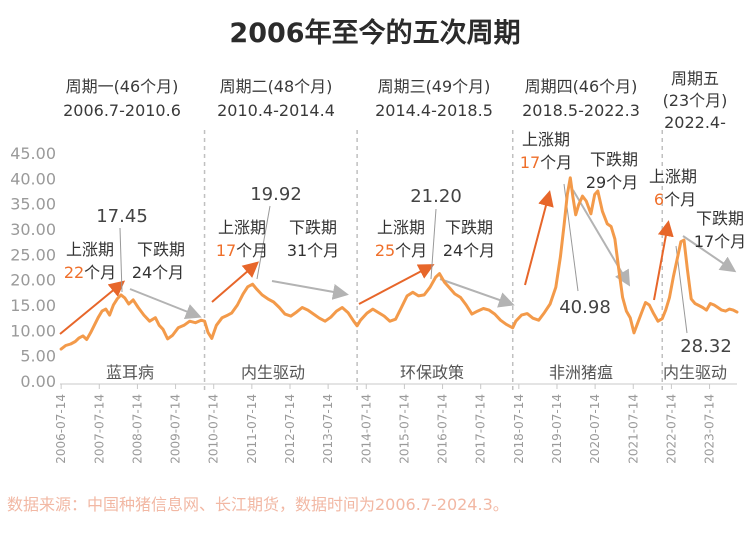 Image resolution: width=750 pixels, height=539 pixels. Describe the element at coordinates (546, 162) in the screenshot. I see `cycle4-up-duration: 17个月` at that location.